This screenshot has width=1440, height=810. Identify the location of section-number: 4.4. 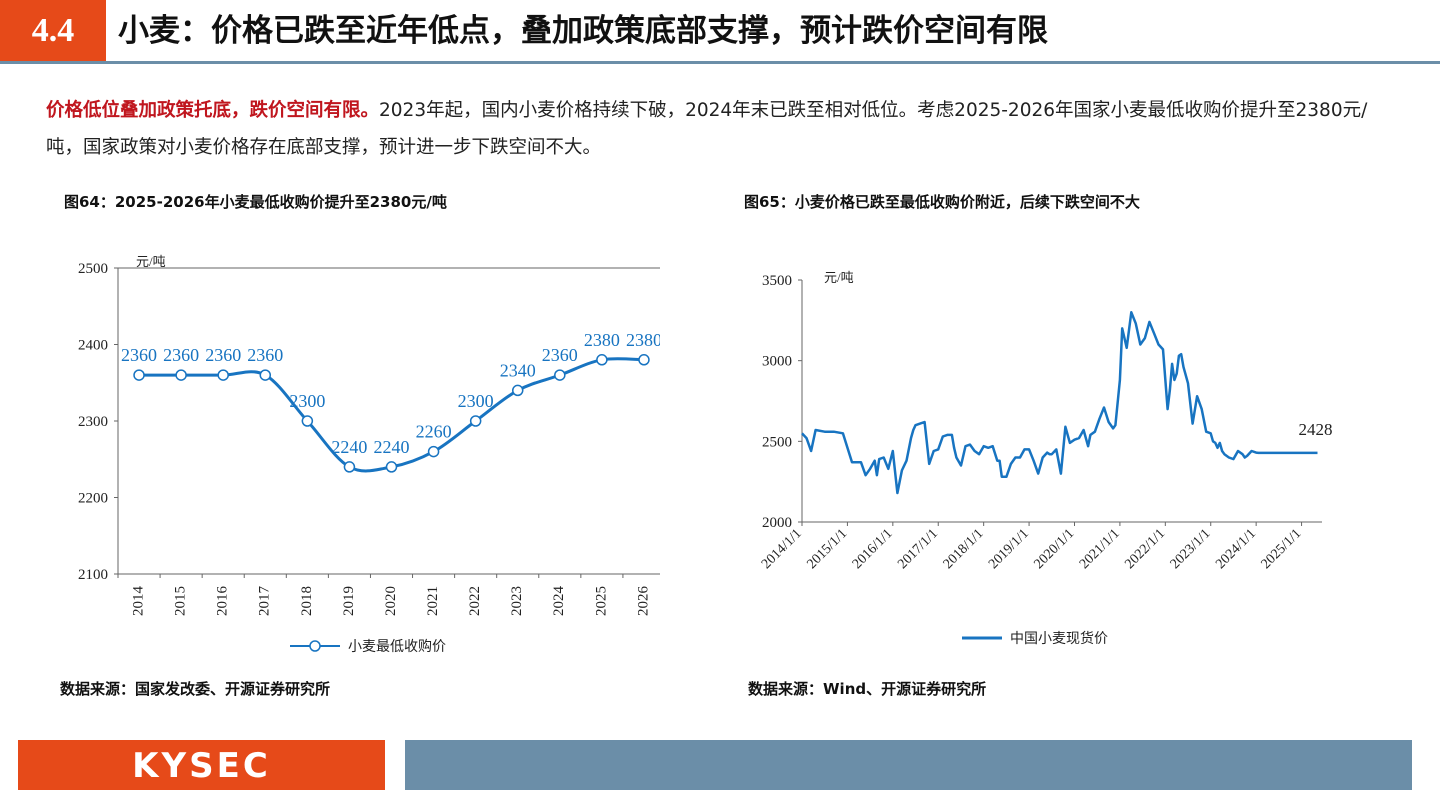
(53, 30).